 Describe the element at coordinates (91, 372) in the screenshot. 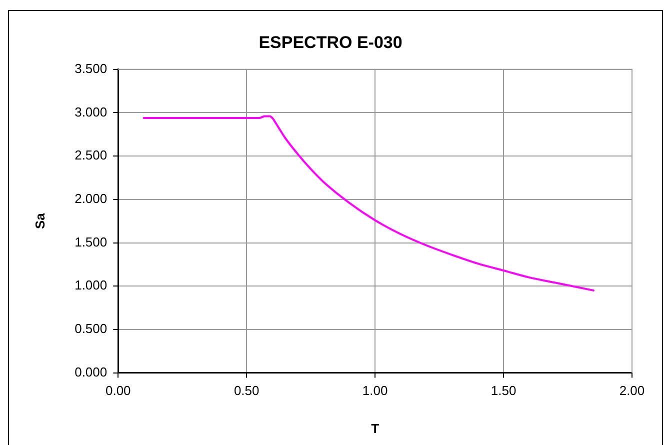

I see `y-tick-label: 0.000` at that location.